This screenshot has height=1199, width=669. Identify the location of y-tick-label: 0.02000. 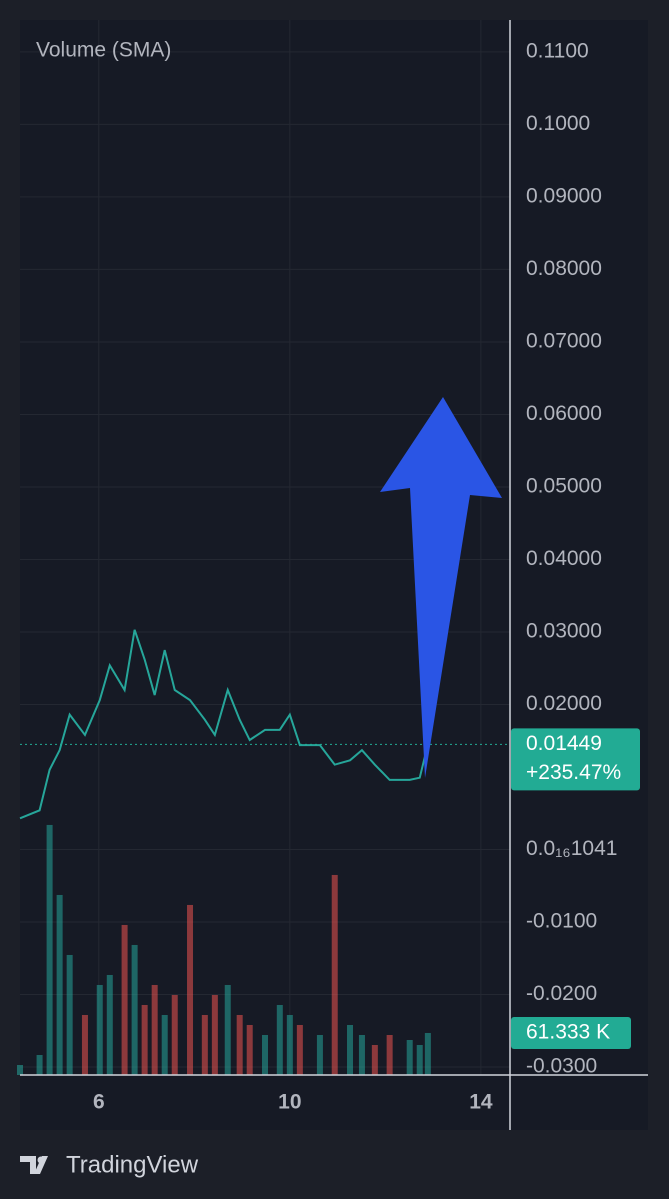
(564, 703).